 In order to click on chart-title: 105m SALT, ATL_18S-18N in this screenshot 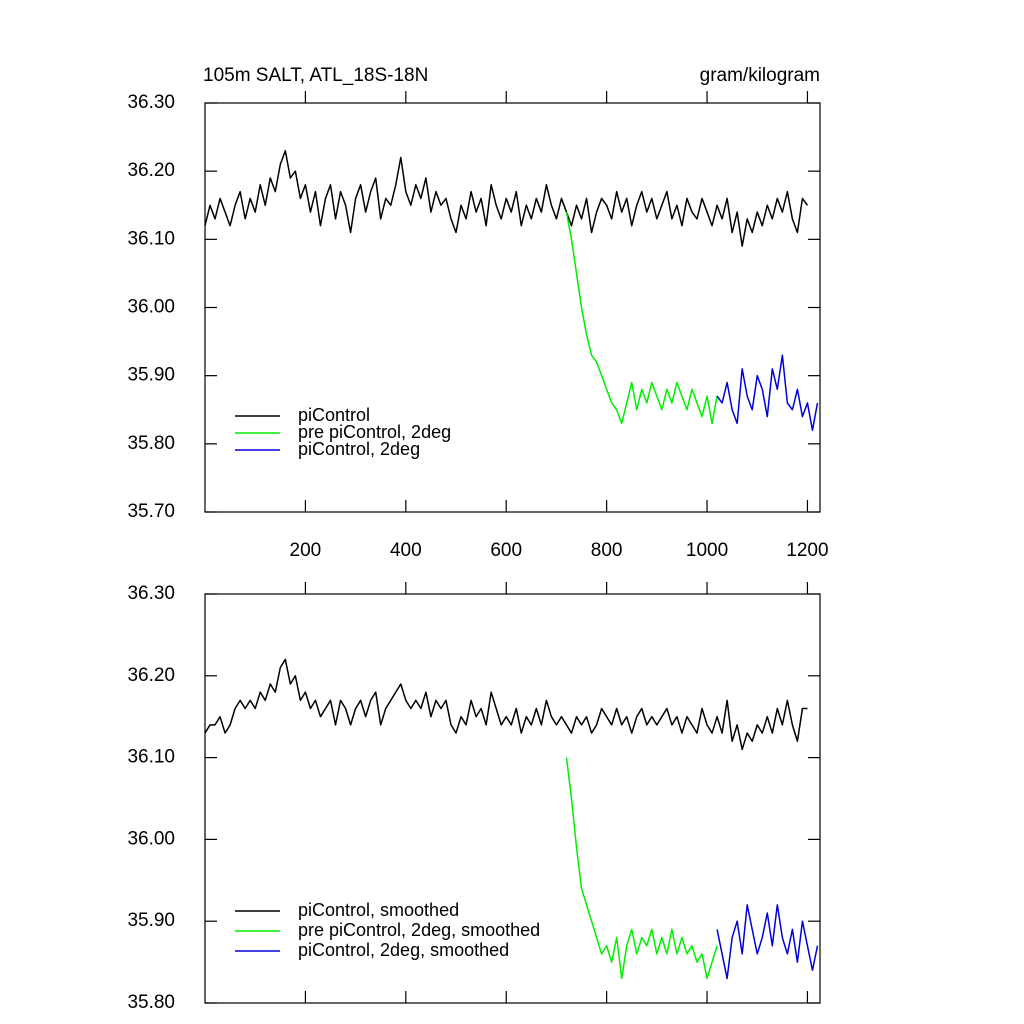, I will do `click(315, 75)`.